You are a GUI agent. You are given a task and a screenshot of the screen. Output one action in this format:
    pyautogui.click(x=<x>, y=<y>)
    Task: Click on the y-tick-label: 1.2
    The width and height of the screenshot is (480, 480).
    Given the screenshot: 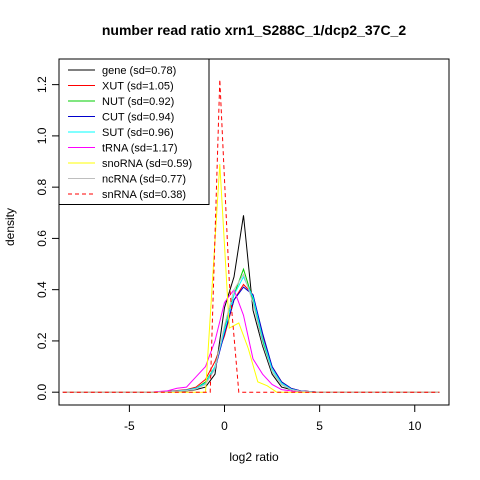 What is the action you would take?
    pyautogui.click(x=42, y=84)
    